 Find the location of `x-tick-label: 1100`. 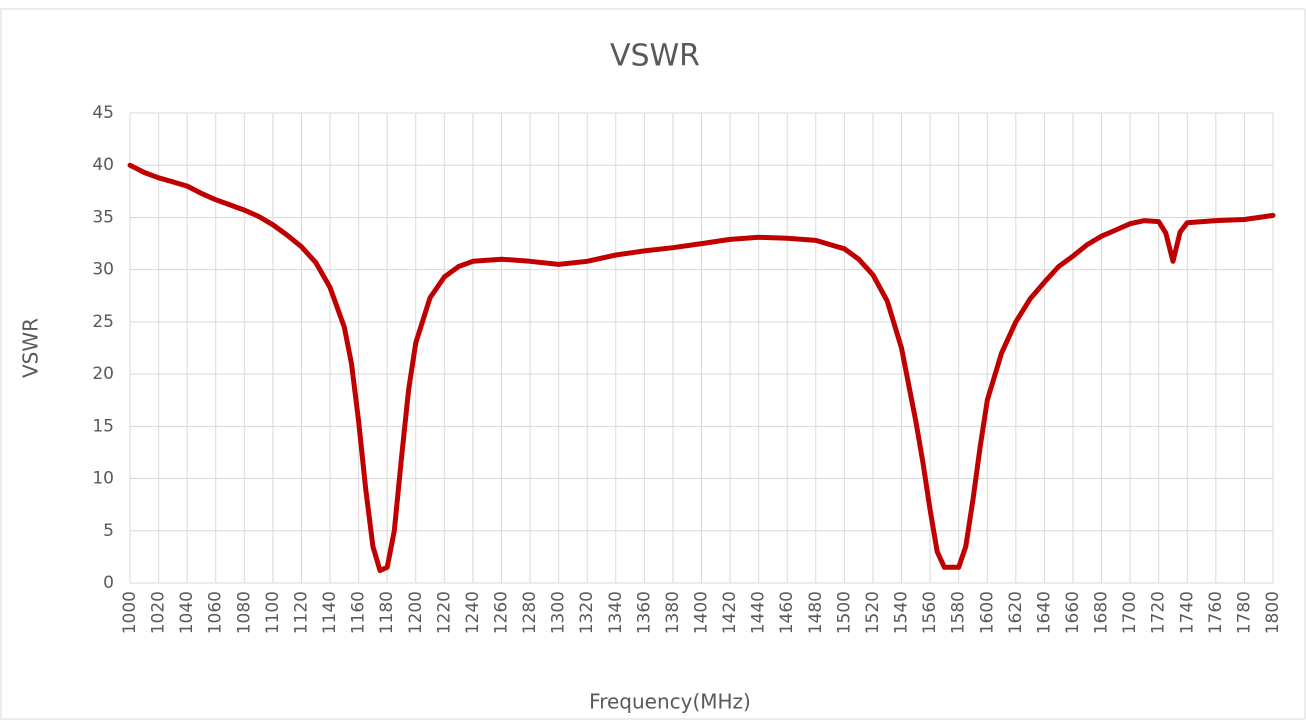

x-tick-label: 1100 is located at coordinates (273, 612).